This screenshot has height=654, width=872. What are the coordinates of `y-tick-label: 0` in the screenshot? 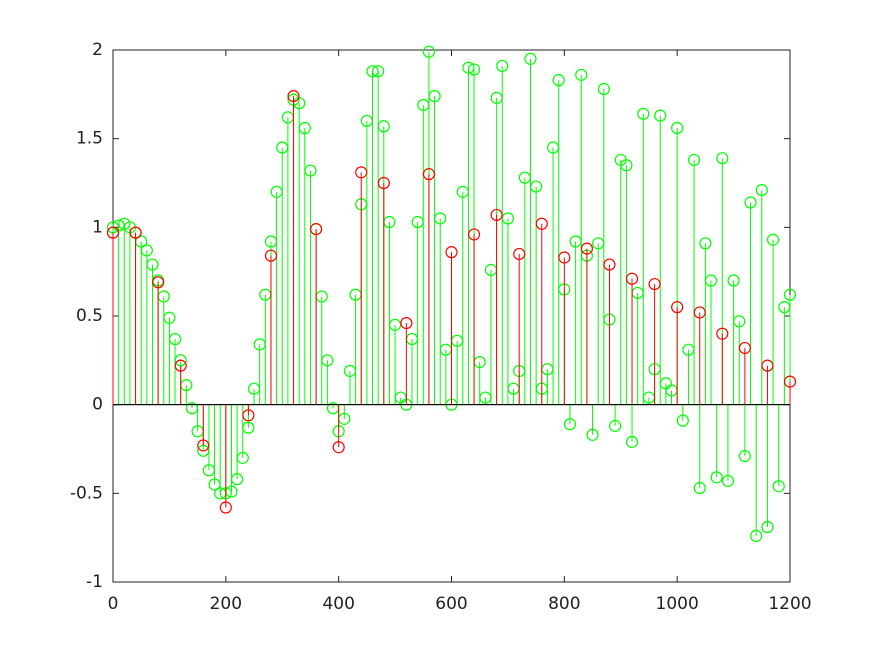 It's located at (97, 405).